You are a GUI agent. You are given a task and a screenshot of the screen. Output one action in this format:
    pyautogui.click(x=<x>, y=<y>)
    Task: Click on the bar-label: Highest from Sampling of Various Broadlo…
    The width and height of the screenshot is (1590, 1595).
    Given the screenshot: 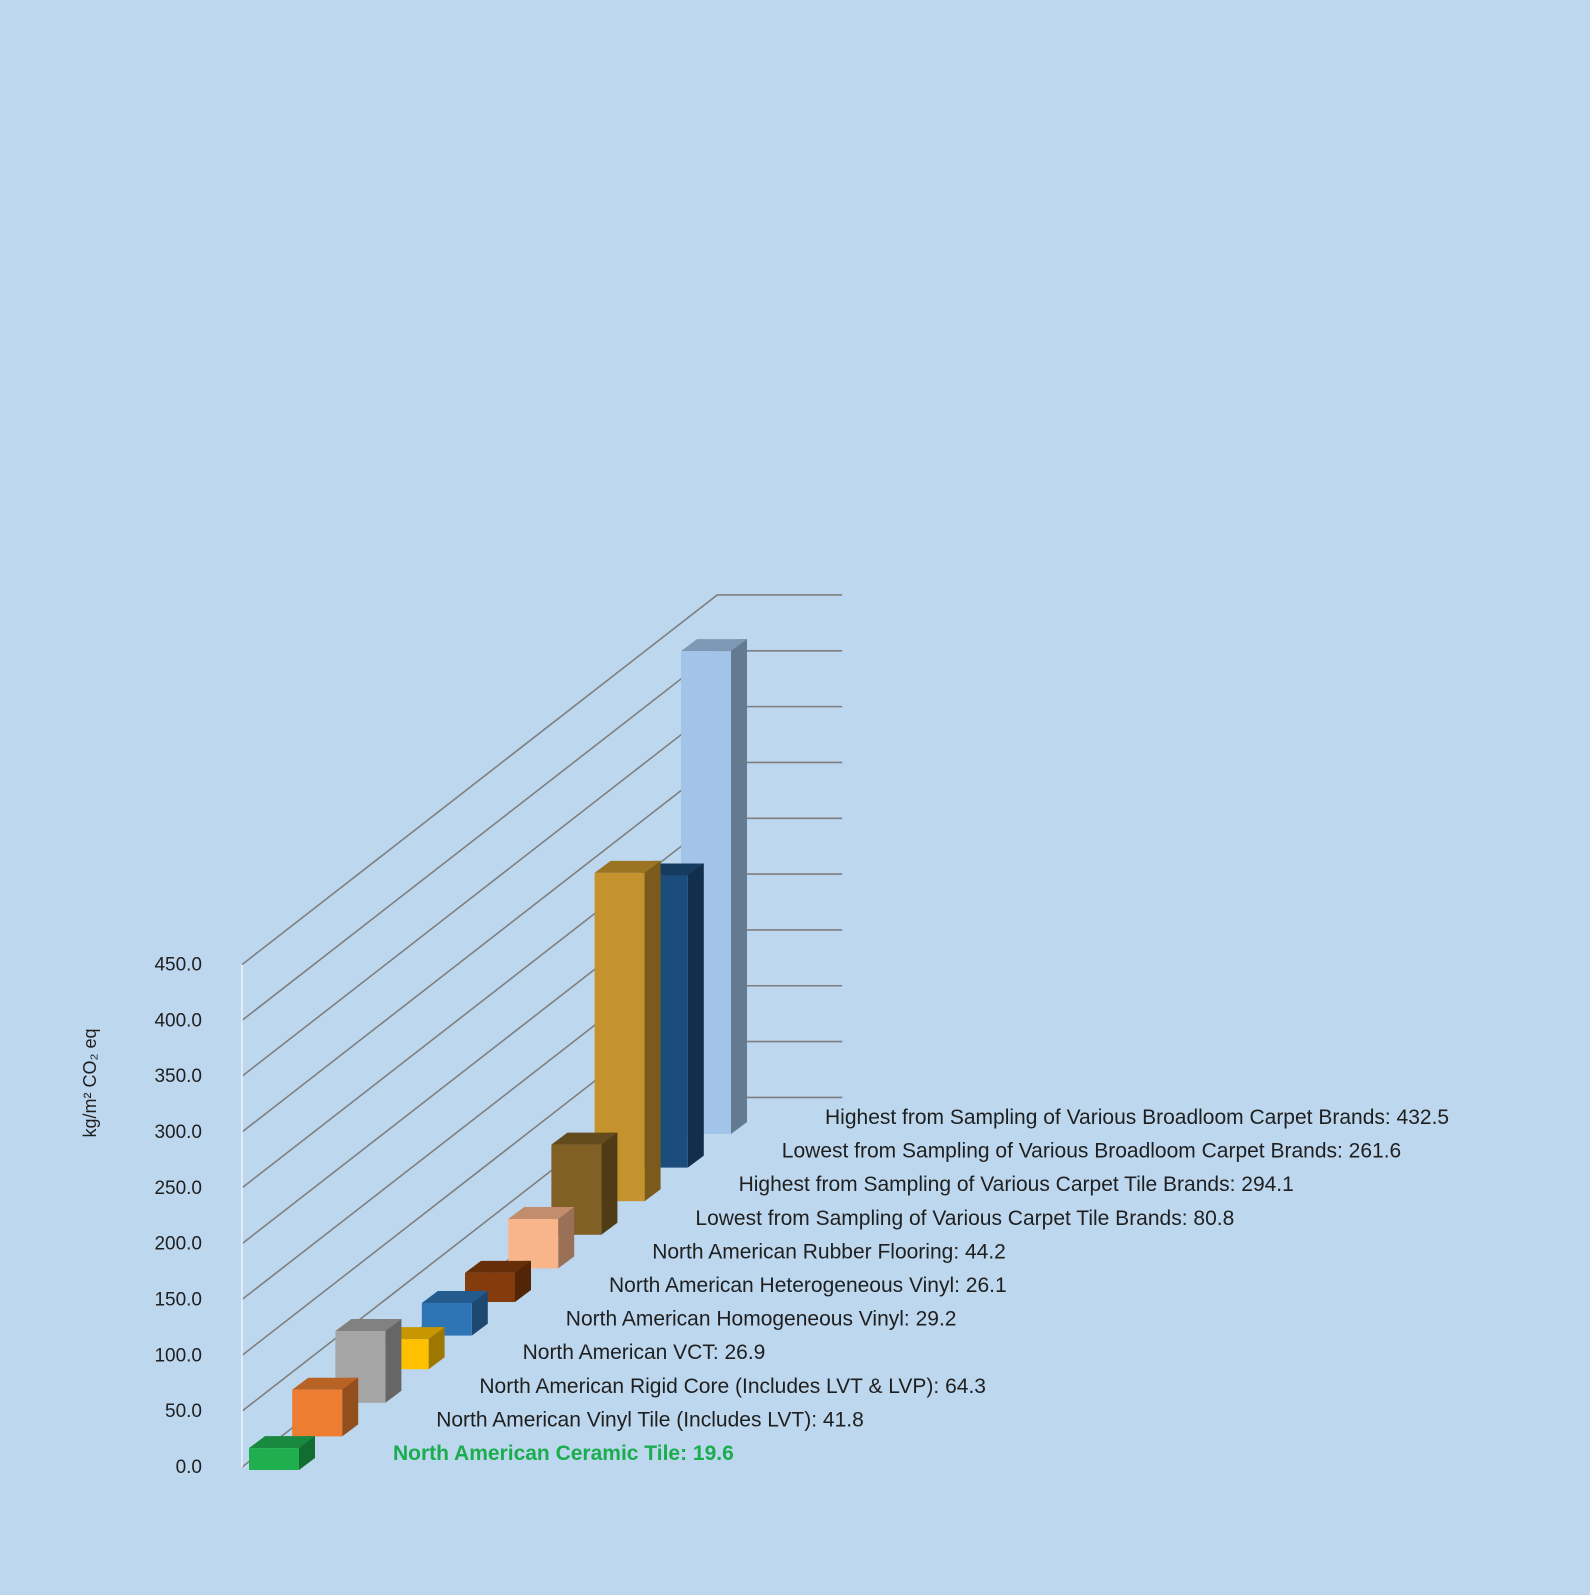 What is the action you would take?
    pyautogui.click(x=1137, y=1117)
    